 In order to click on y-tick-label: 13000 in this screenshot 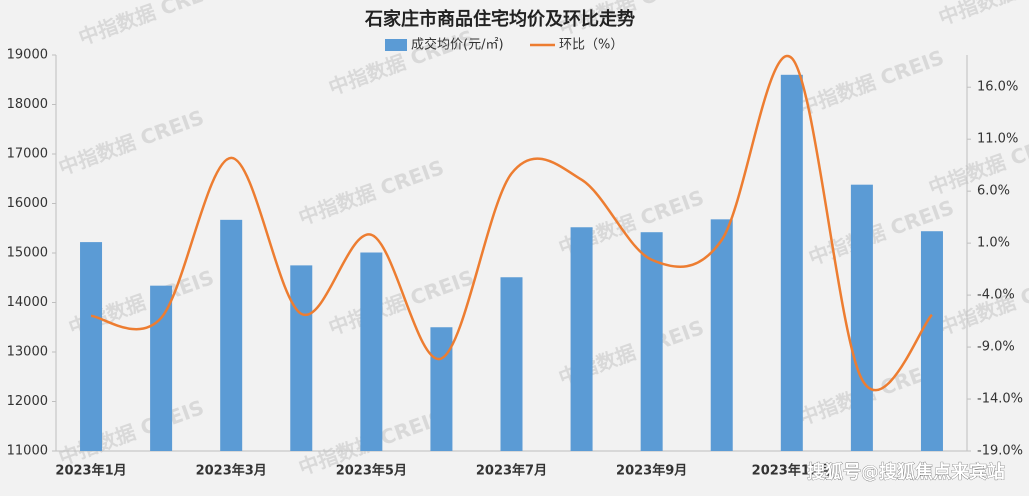, I will do `click(27, 352)`.